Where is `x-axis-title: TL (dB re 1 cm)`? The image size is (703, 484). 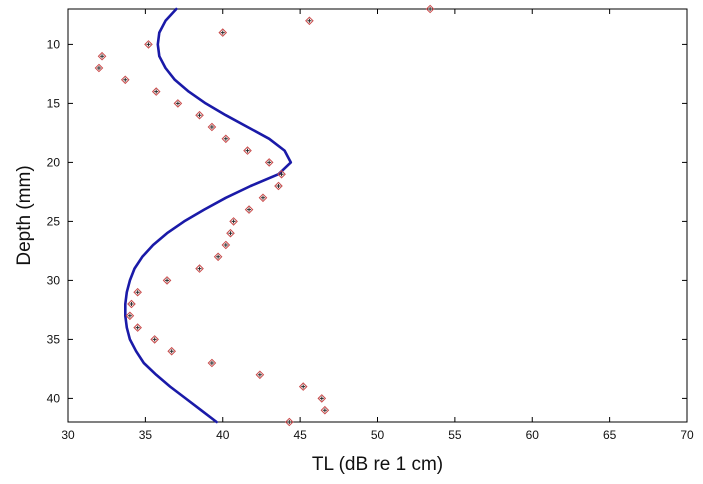
x-axis-title: TL (dB re 1 cm) is located at coordinates (377, 464).